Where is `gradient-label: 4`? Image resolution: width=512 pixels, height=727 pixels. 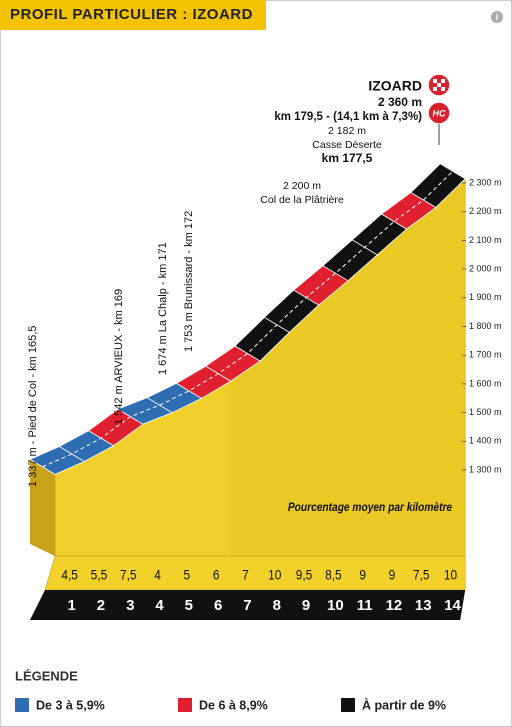
gradient-label: 4 is located at coordinates (157, 575).